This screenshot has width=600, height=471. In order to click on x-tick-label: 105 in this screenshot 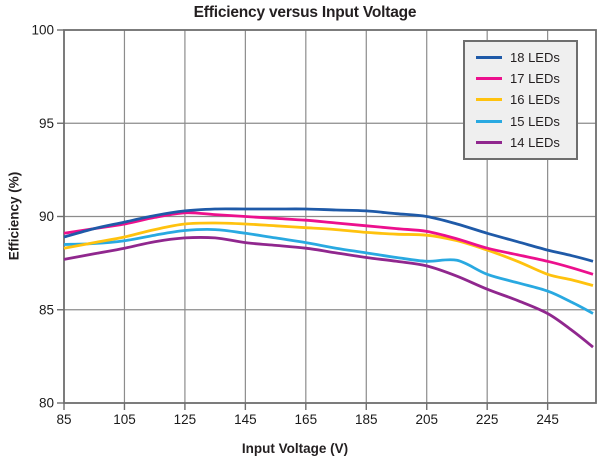, I will do `click(124, 419)`.